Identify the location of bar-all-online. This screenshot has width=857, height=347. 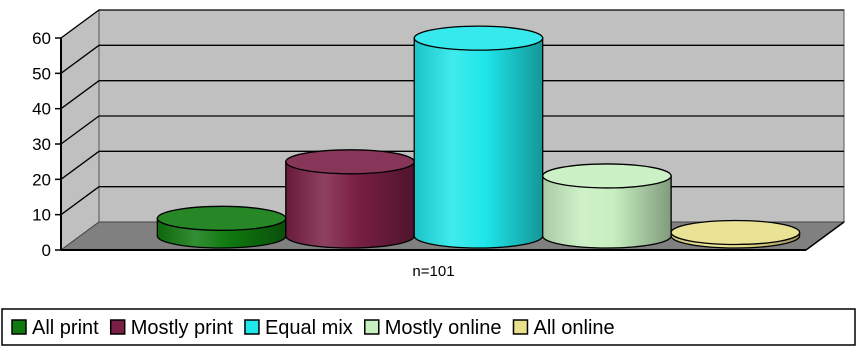
(735, 234).